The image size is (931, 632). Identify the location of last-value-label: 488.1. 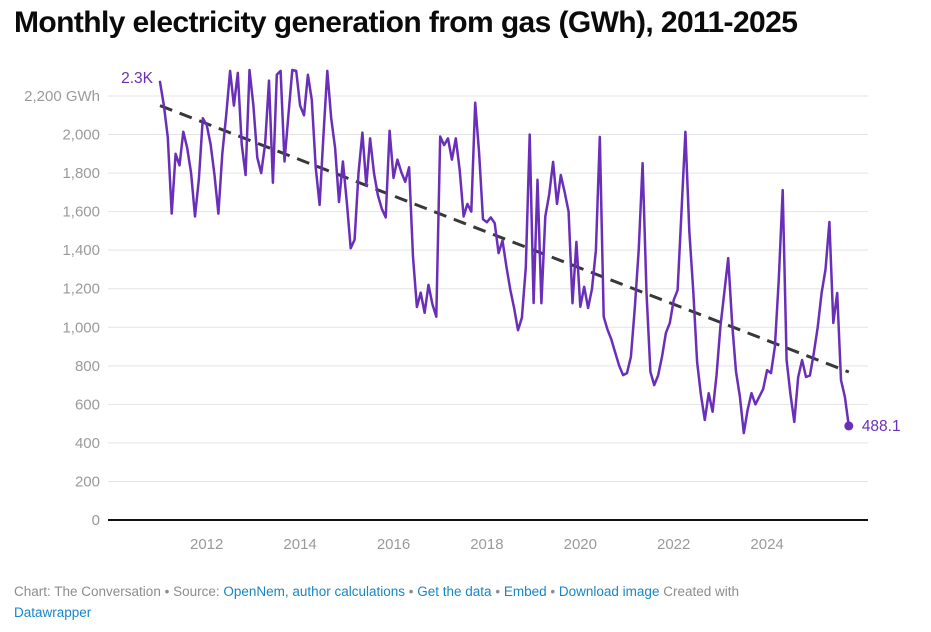
(881, 426).